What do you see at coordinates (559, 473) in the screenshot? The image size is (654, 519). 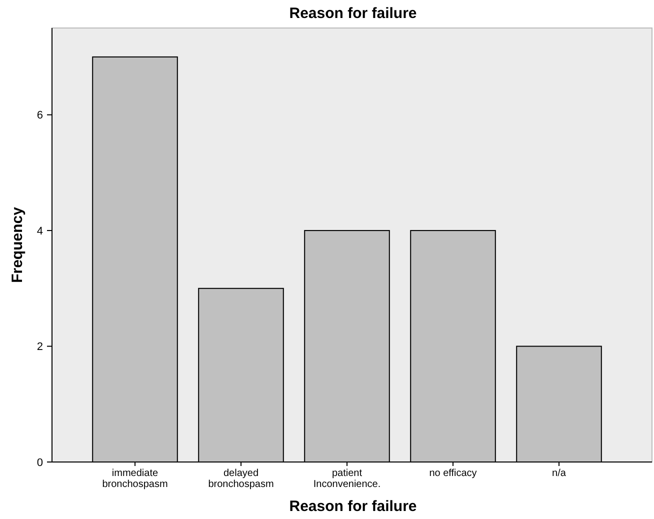 I see `x-tick-label: n/a` at bounding box center [559, 473].